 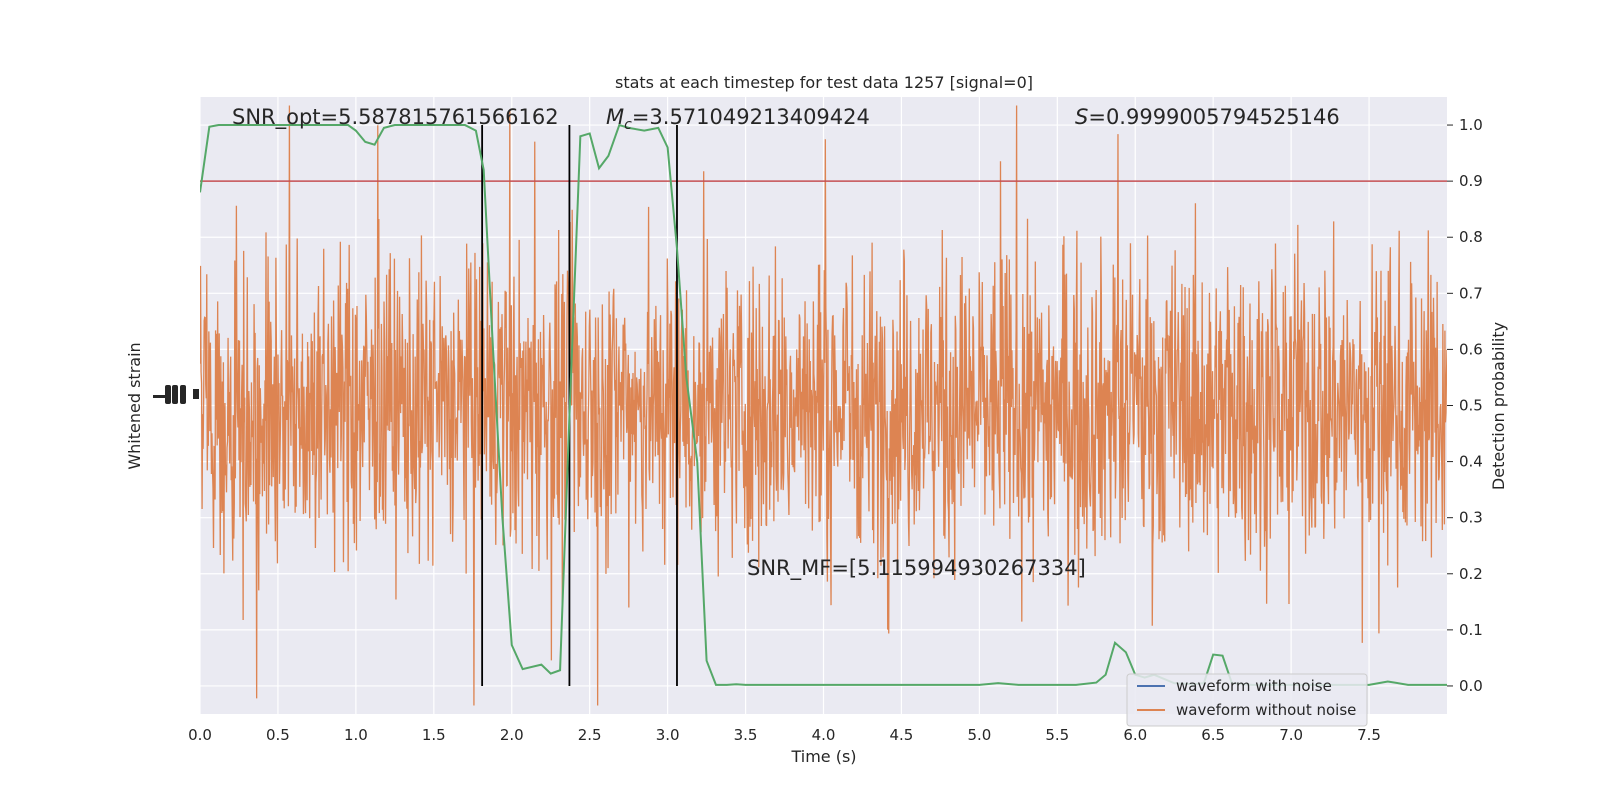 I want to click on legend-label-with-noise: waveform with noise, so click(x=1254, y=686).